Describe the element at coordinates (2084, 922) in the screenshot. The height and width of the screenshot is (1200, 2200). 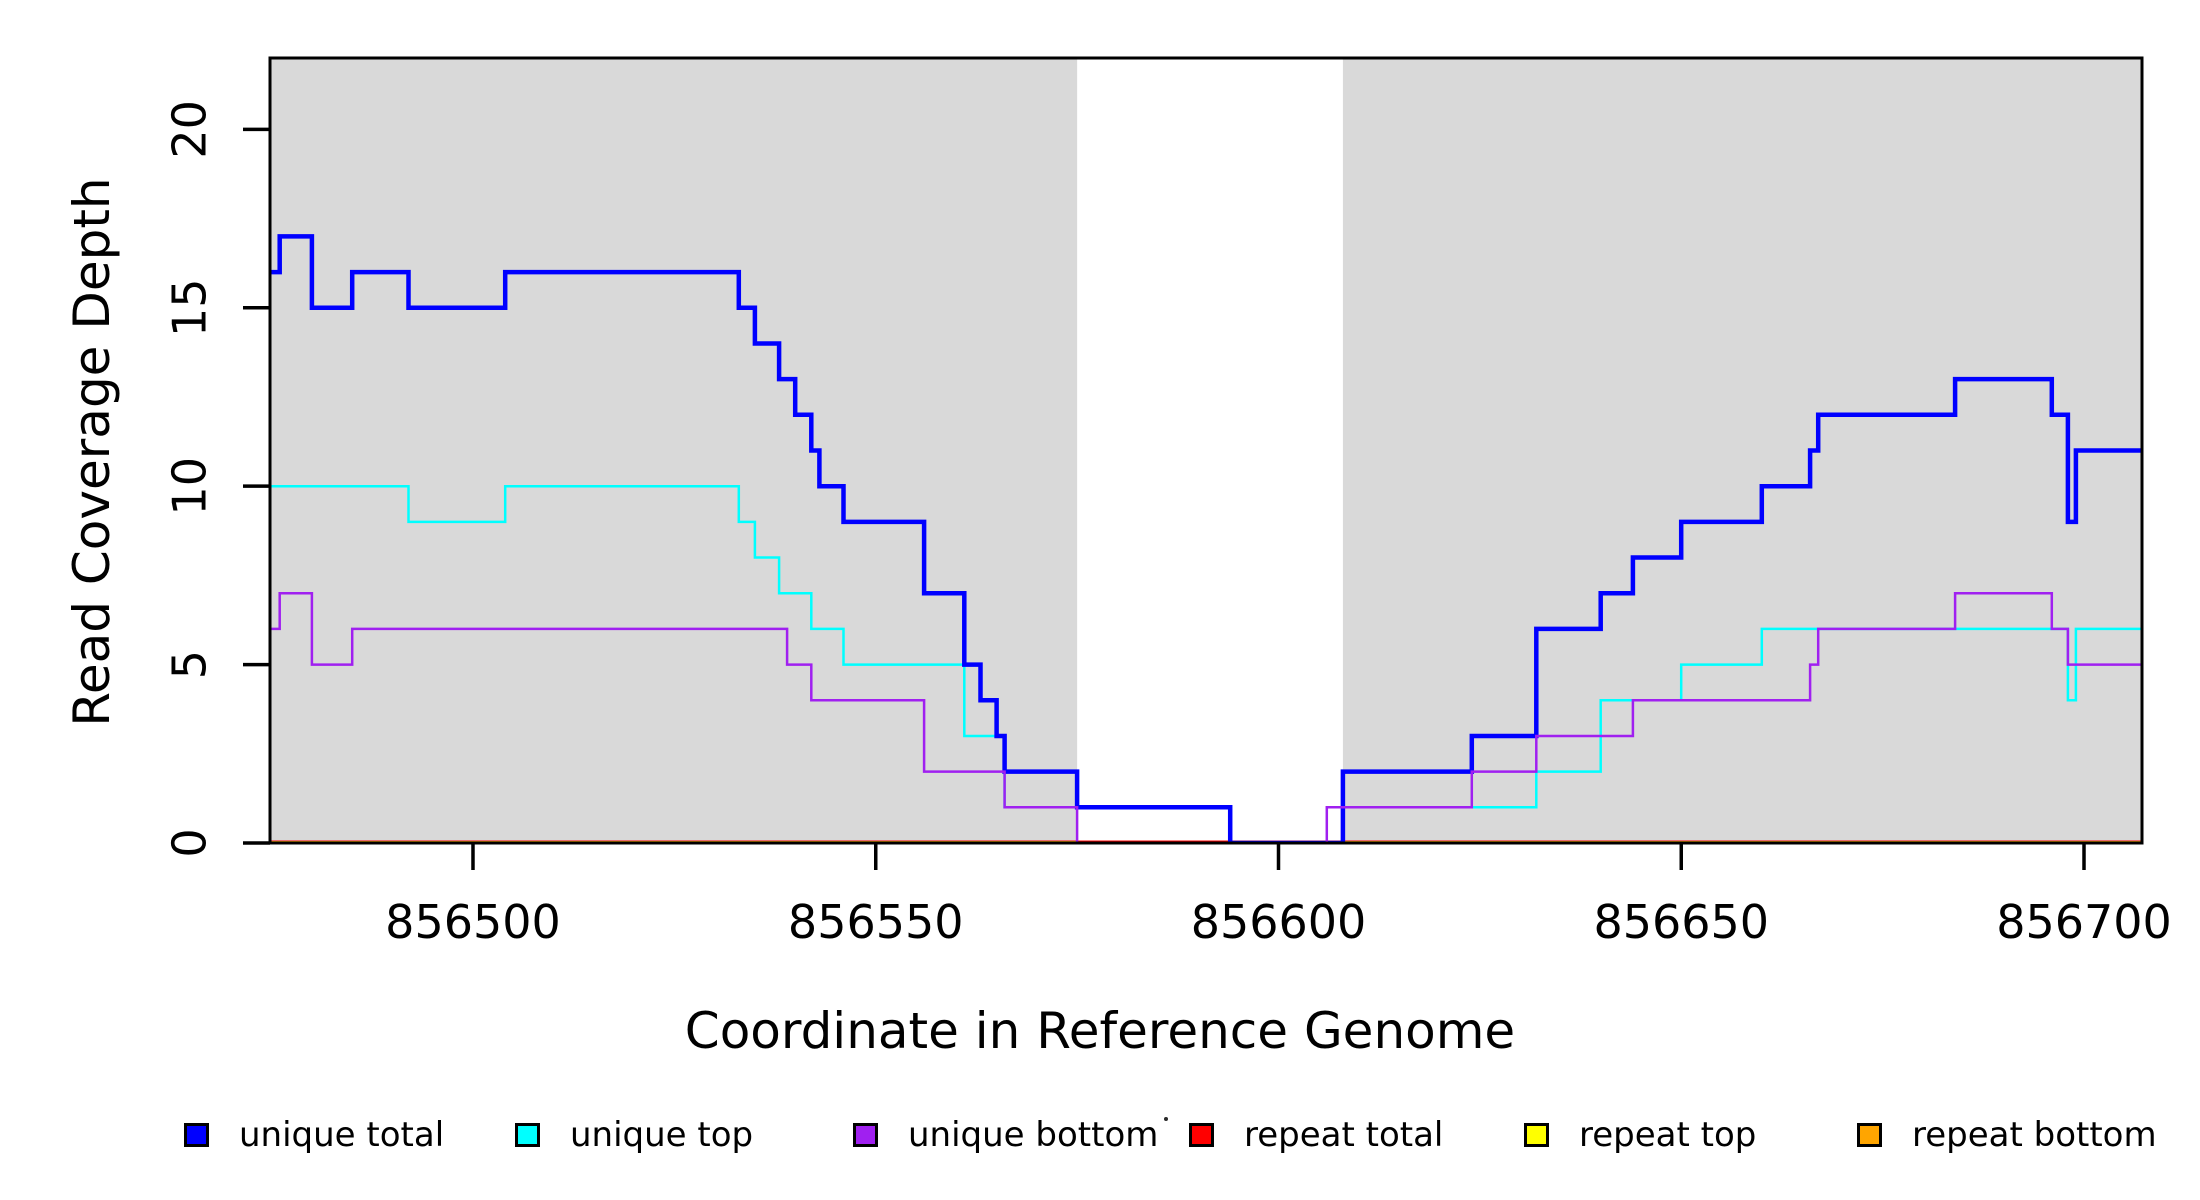
I see `x-tick-label: 856700` at that location.